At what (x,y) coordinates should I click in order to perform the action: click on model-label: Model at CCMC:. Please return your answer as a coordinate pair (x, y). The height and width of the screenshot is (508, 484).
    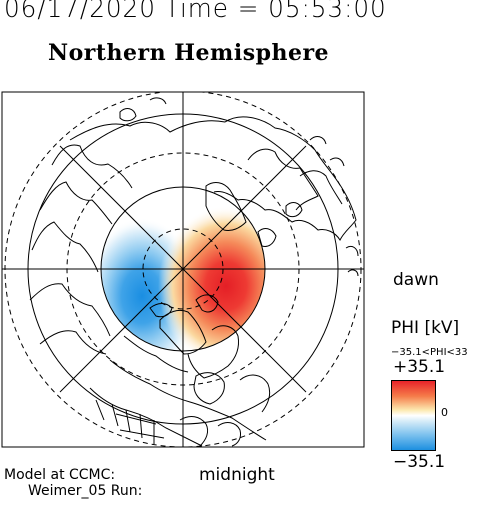
    Looking at the image, I should click on (60, 475).